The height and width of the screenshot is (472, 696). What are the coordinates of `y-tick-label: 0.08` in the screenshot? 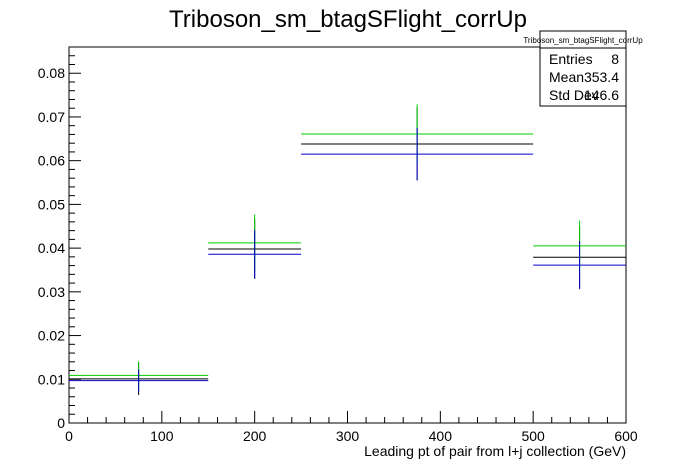 It's located at (51, 73).